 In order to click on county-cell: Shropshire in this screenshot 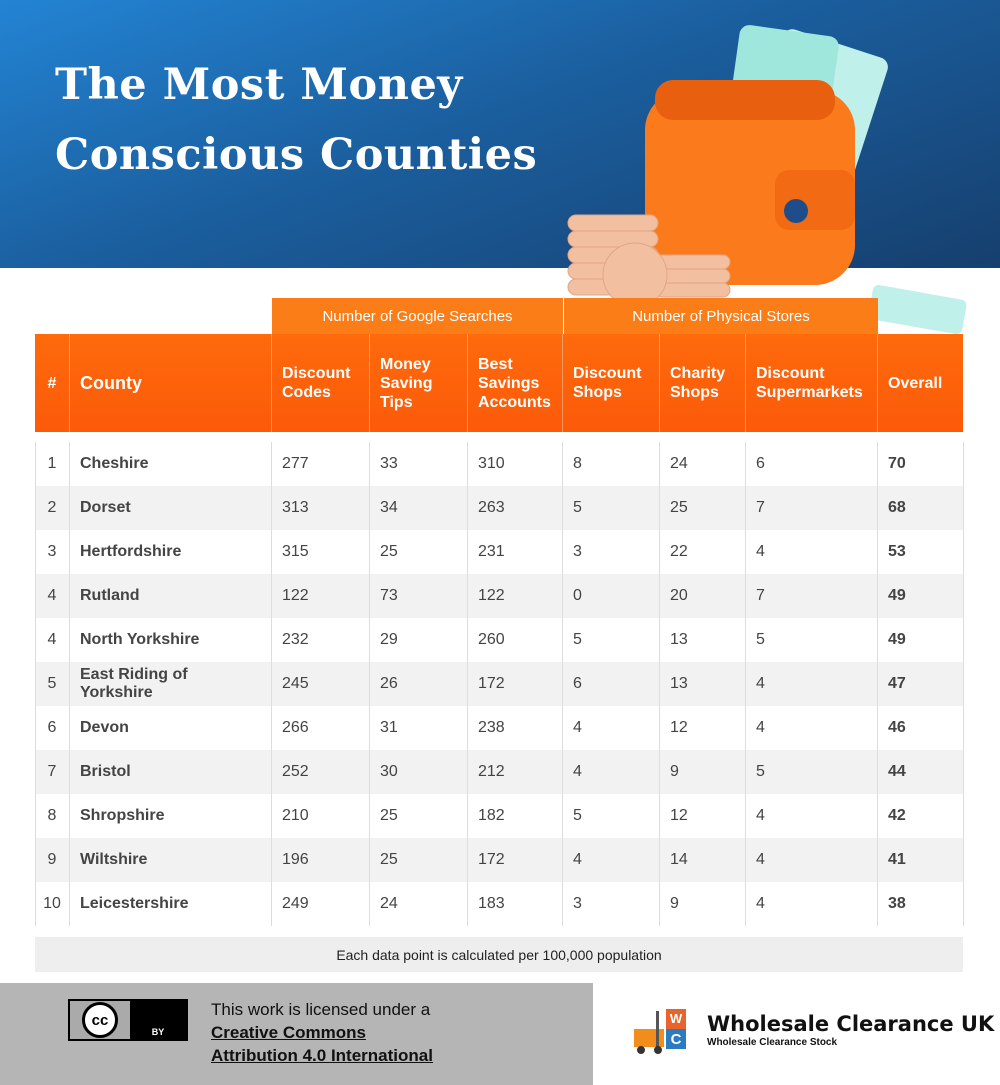, I will do `click(171, 816)`.